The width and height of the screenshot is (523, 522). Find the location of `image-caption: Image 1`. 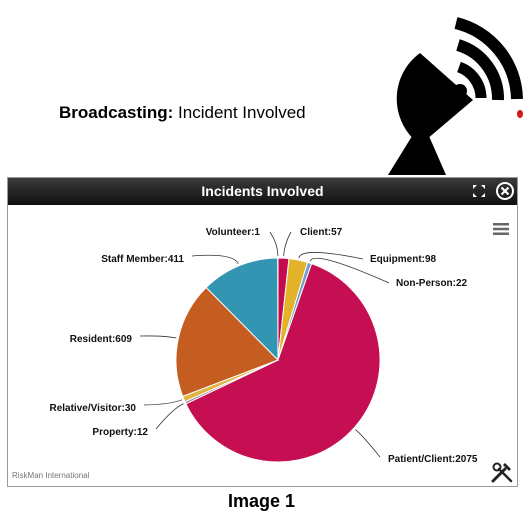

image-caption: Image 1 is located at coordinates (261, 501).